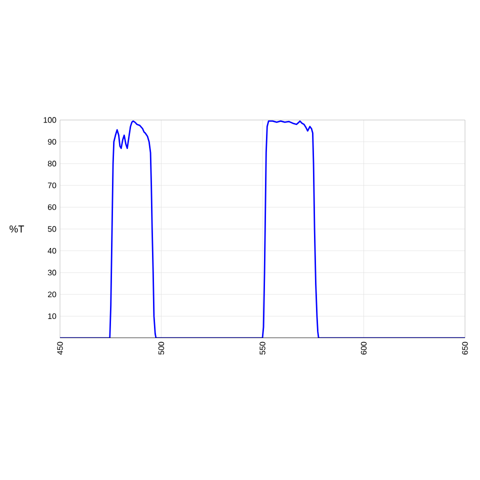 Image resolution: width=480 pixels, height=480 pixels. What do you see at coordinates (363, 348) in the screenshot?
I see `x-tick-label: 600` at bounding box center [363, 348].